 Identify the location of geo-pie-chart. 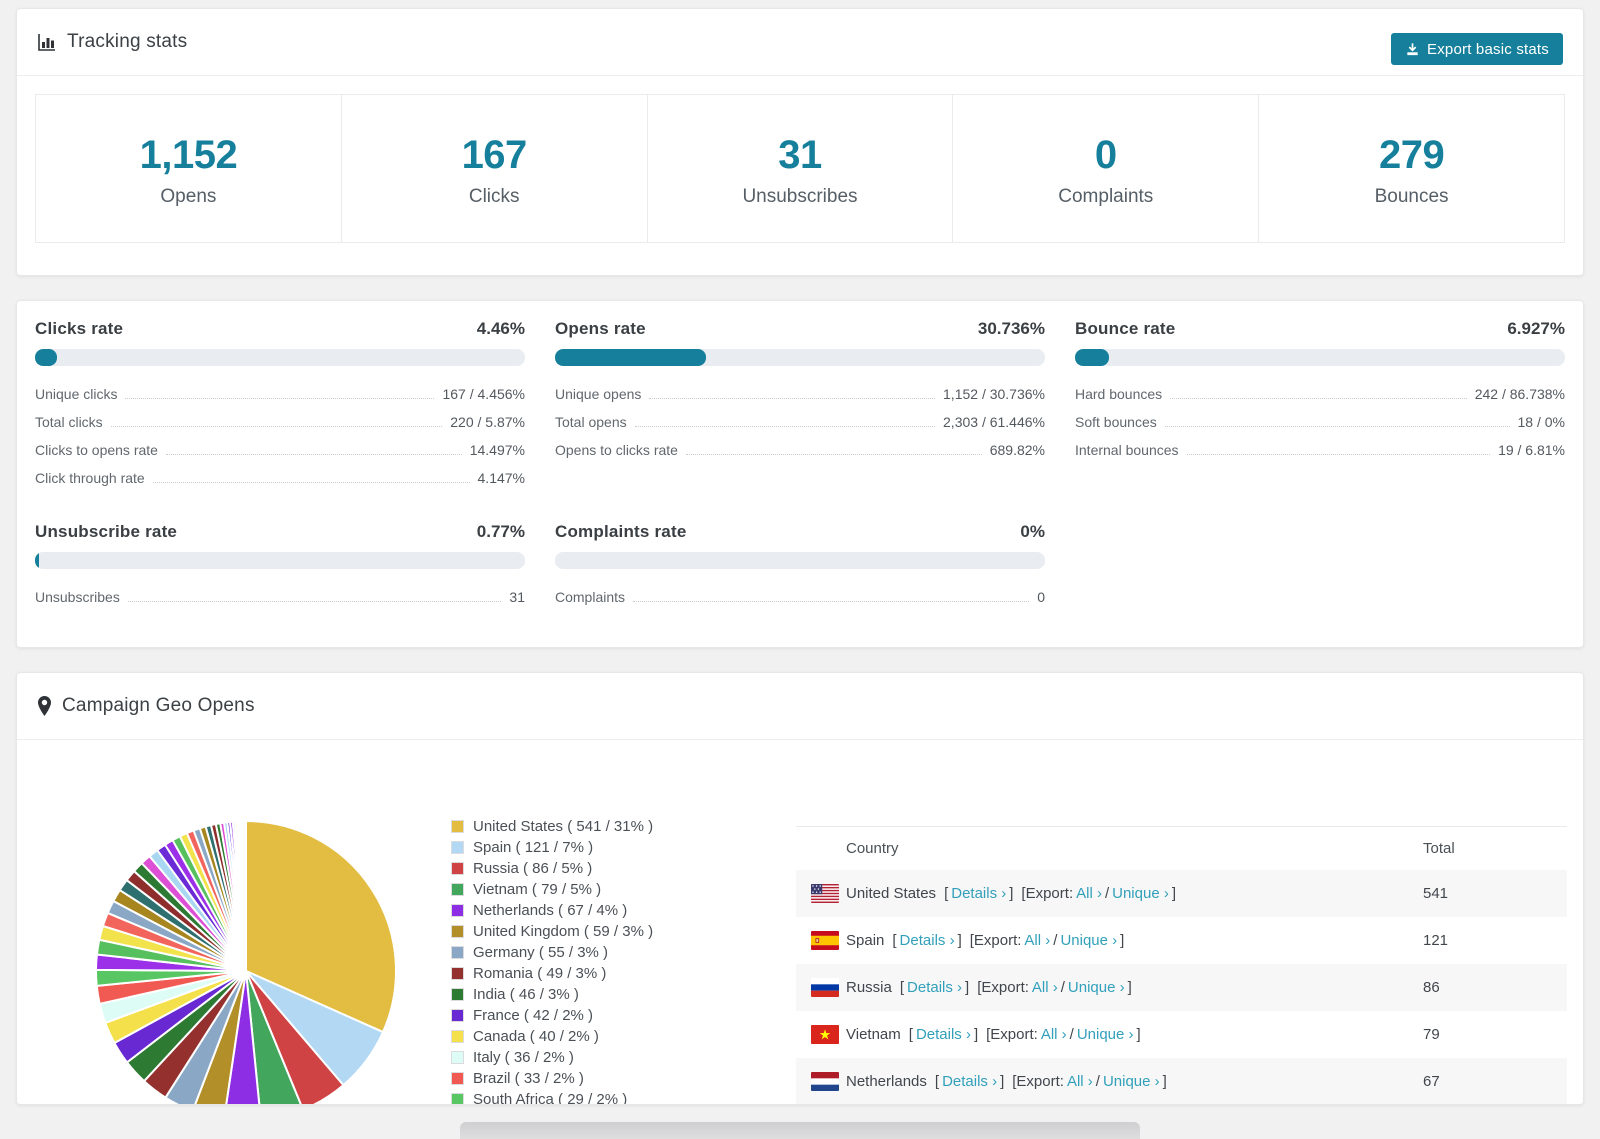
(246, 959).